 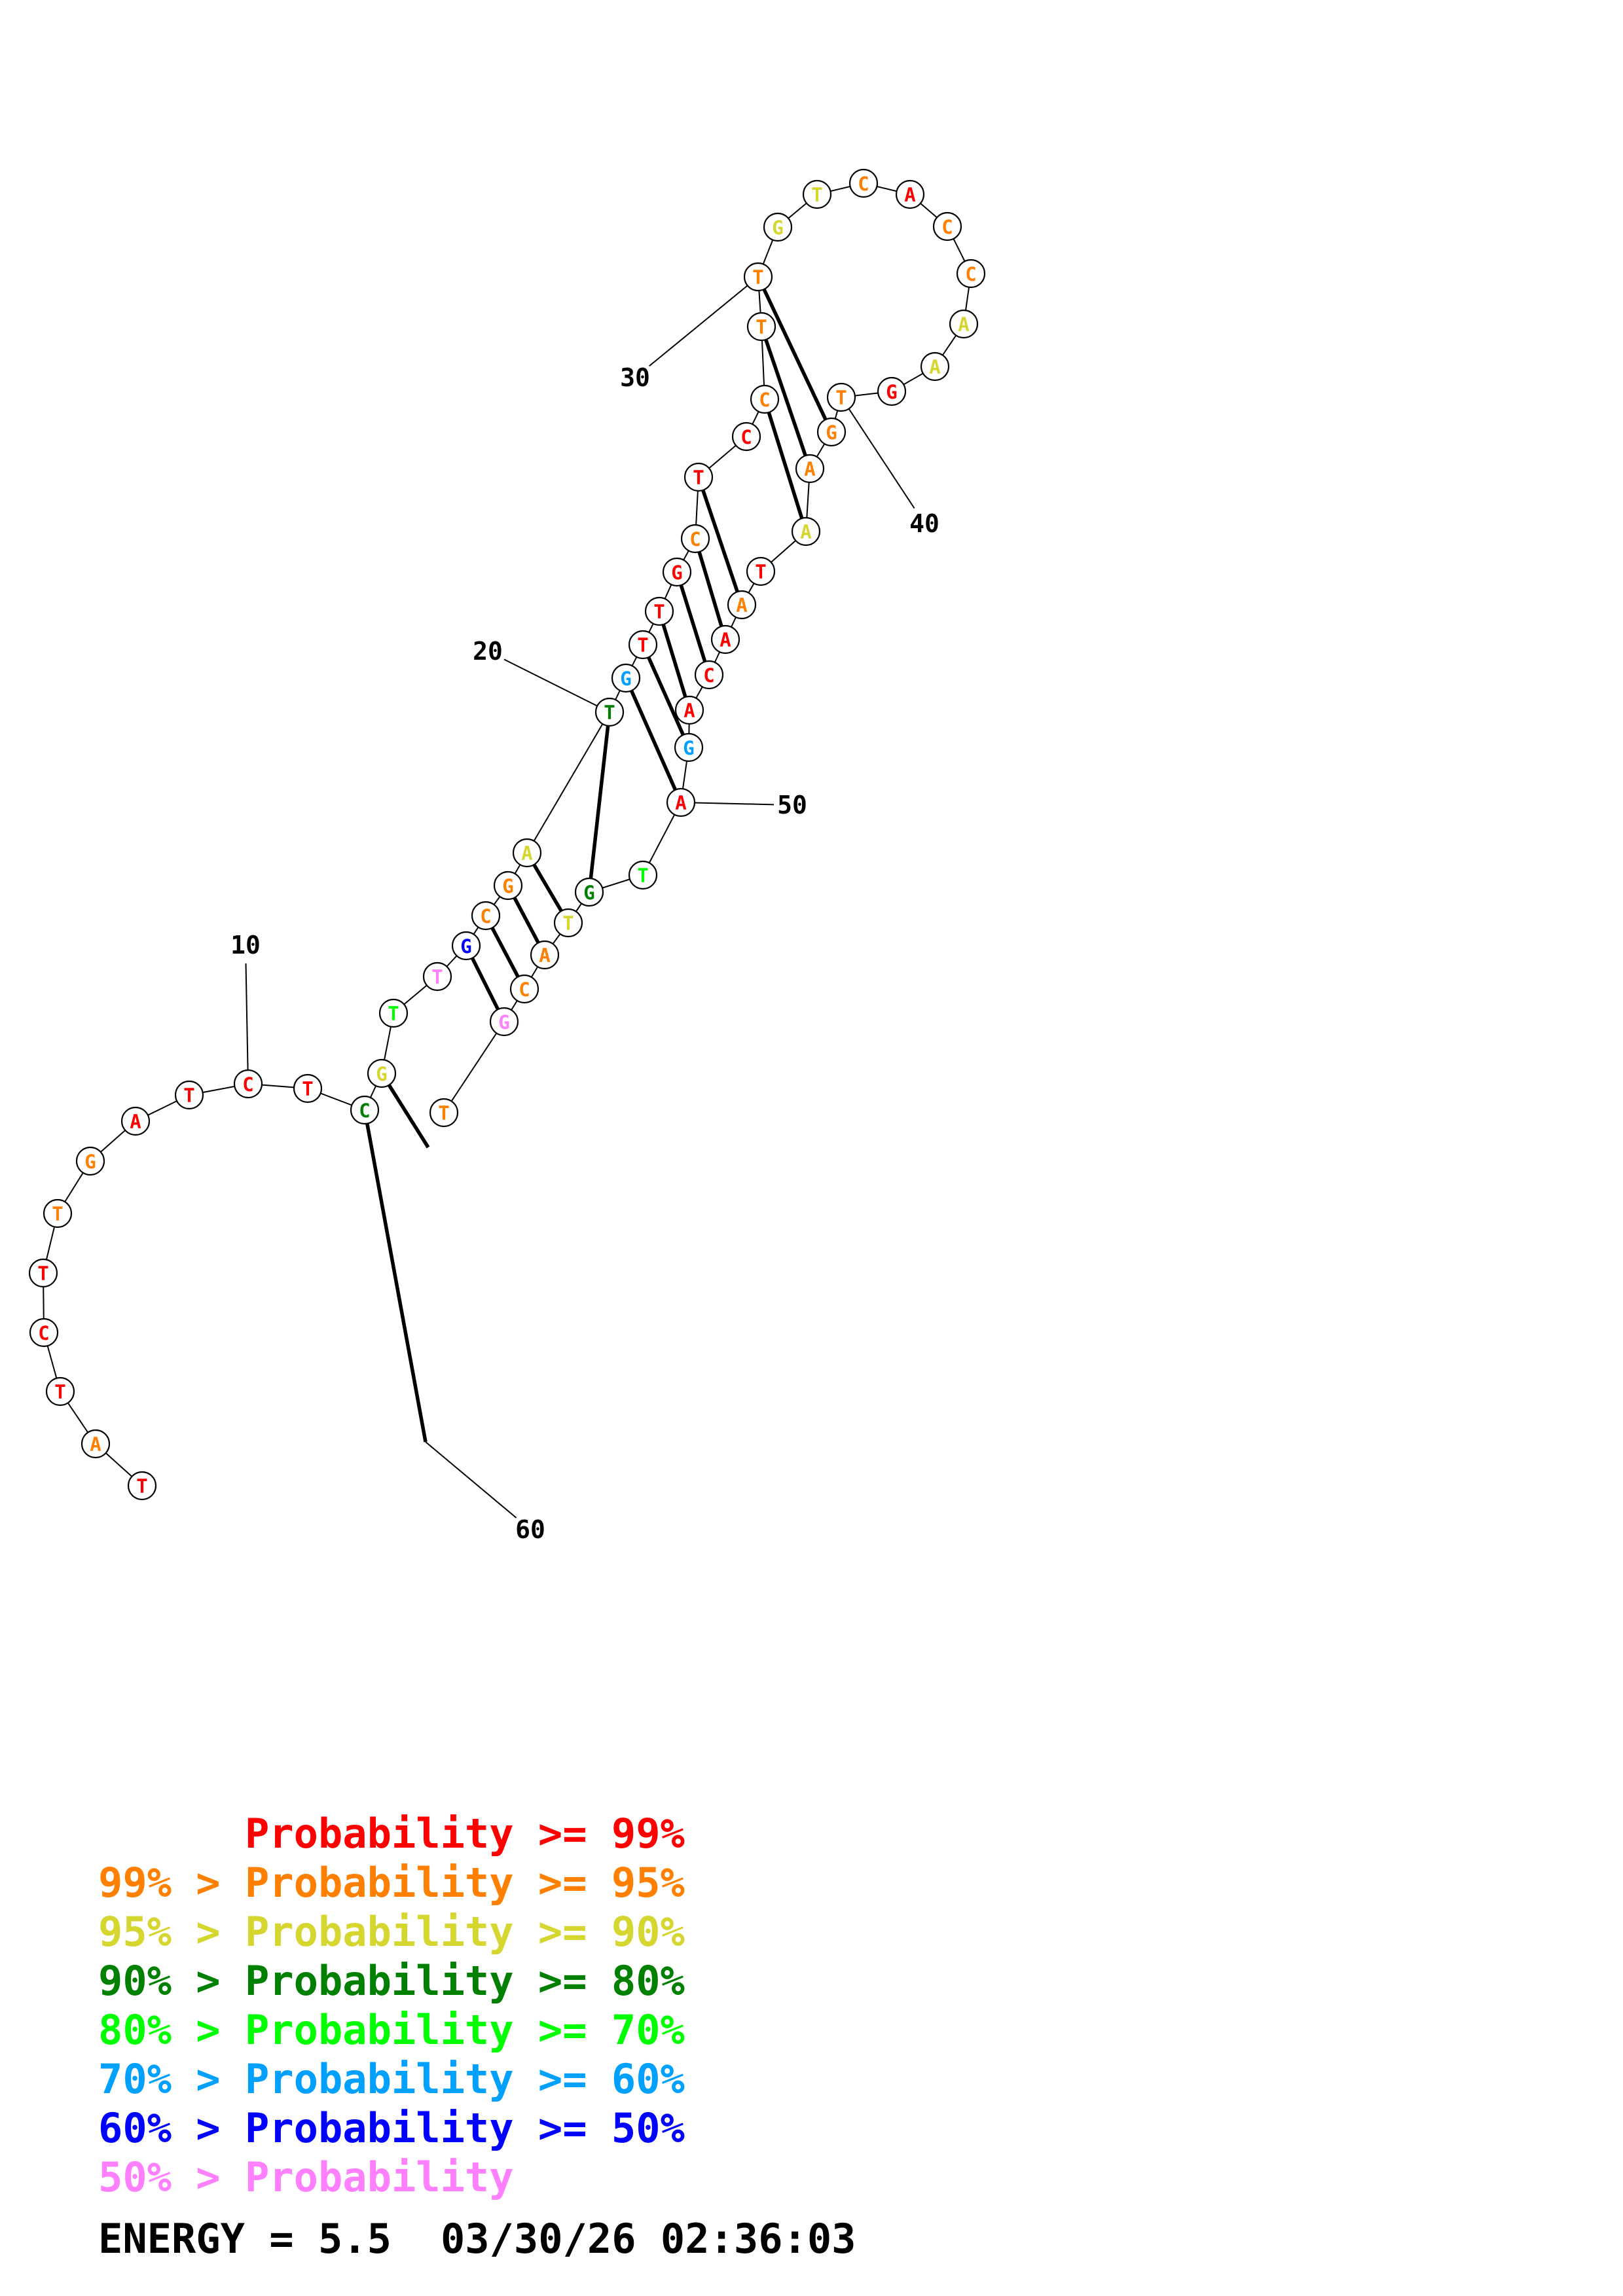 I want to click on timestamp: 03/30/26 02:36:03, so click(x=648, y=2239).